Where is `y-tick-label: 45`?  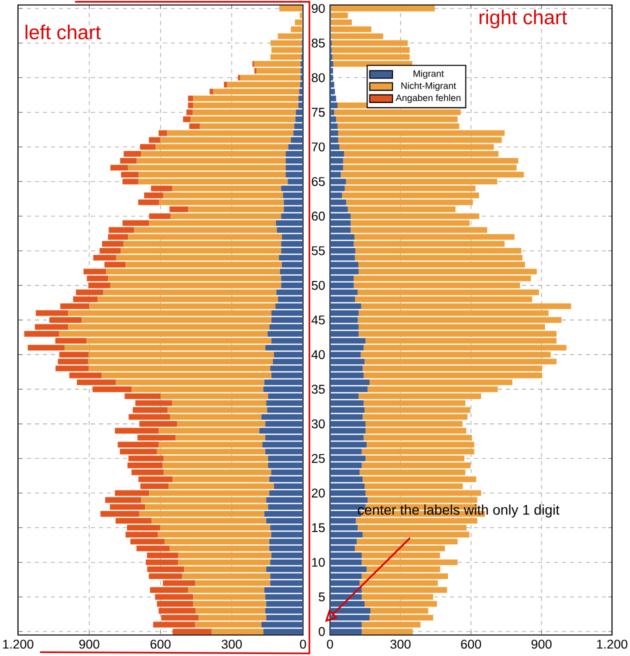 y-tick-label: 45 is located at coordinates (318, 320).